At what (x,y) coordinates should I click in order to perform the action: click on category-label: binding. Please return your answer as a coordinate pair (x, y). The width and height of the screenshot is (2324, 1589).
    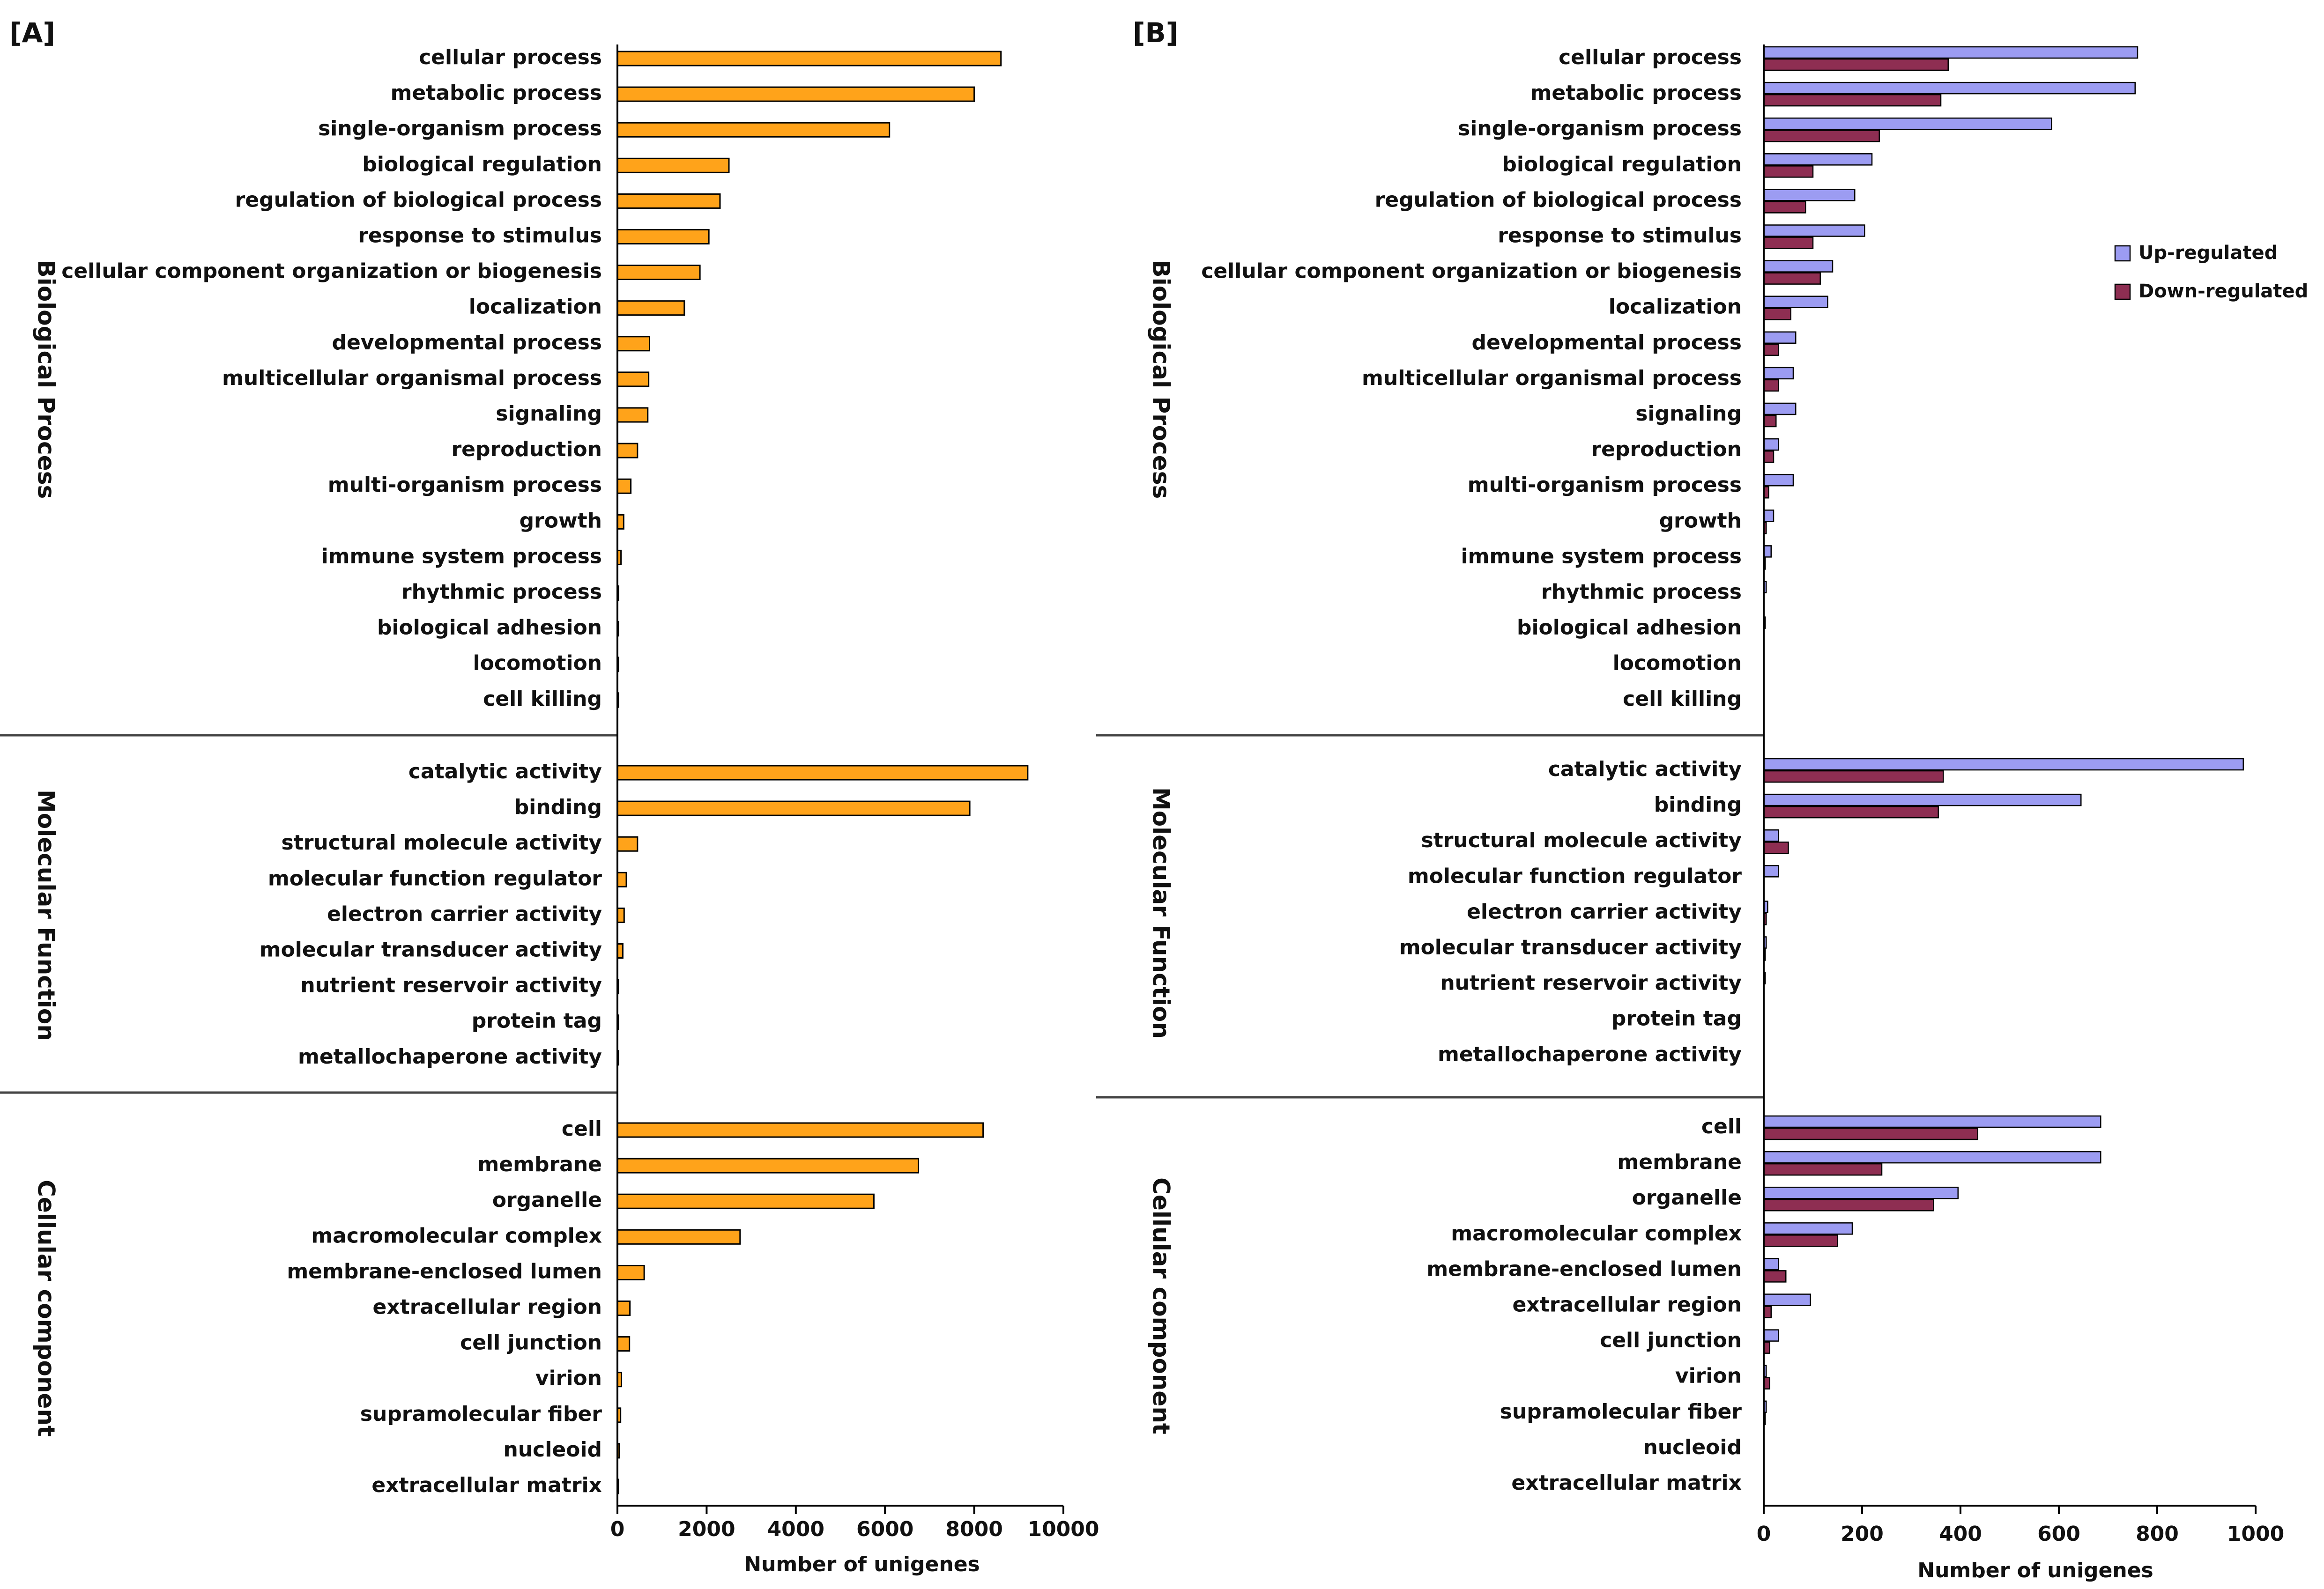
    Looking at the image, I should click on (558, 807).